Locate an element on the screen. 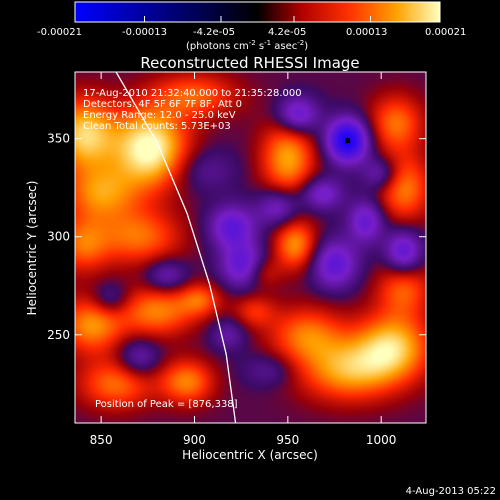 Image resolution: width=500 pixels, height=500 pixels. y-tick-label: 350 is located at coordinates (58, 139).